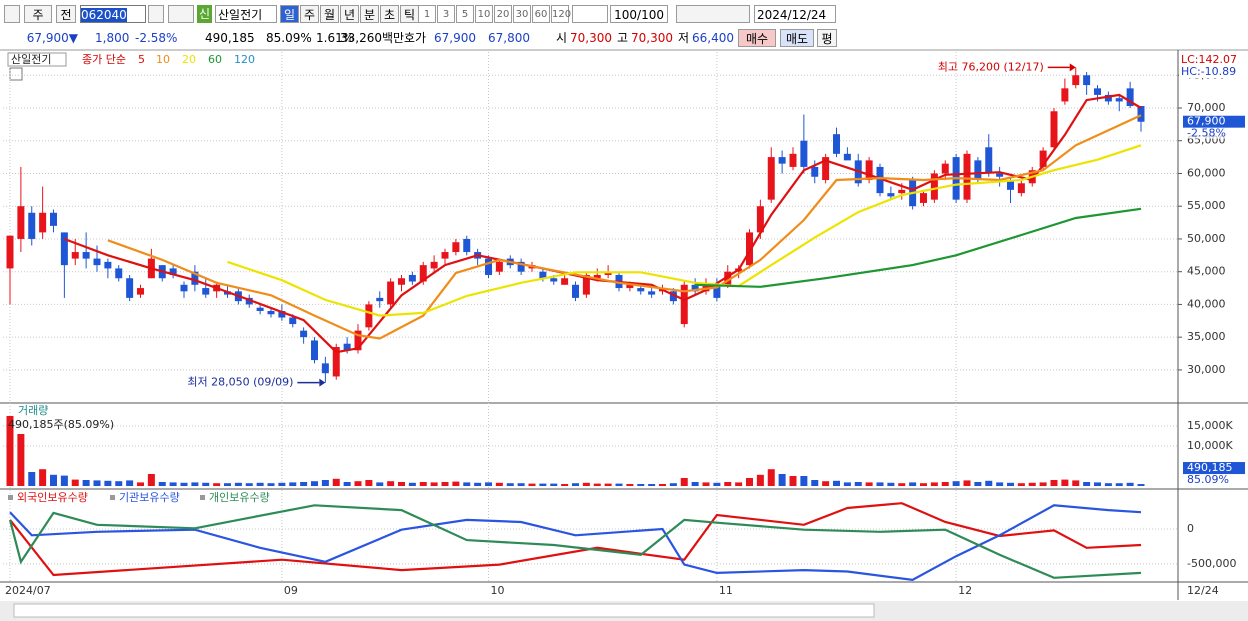  Describe the element at coordinates (639, 14) in the screenshot. I see `count: 100/100` at that location.